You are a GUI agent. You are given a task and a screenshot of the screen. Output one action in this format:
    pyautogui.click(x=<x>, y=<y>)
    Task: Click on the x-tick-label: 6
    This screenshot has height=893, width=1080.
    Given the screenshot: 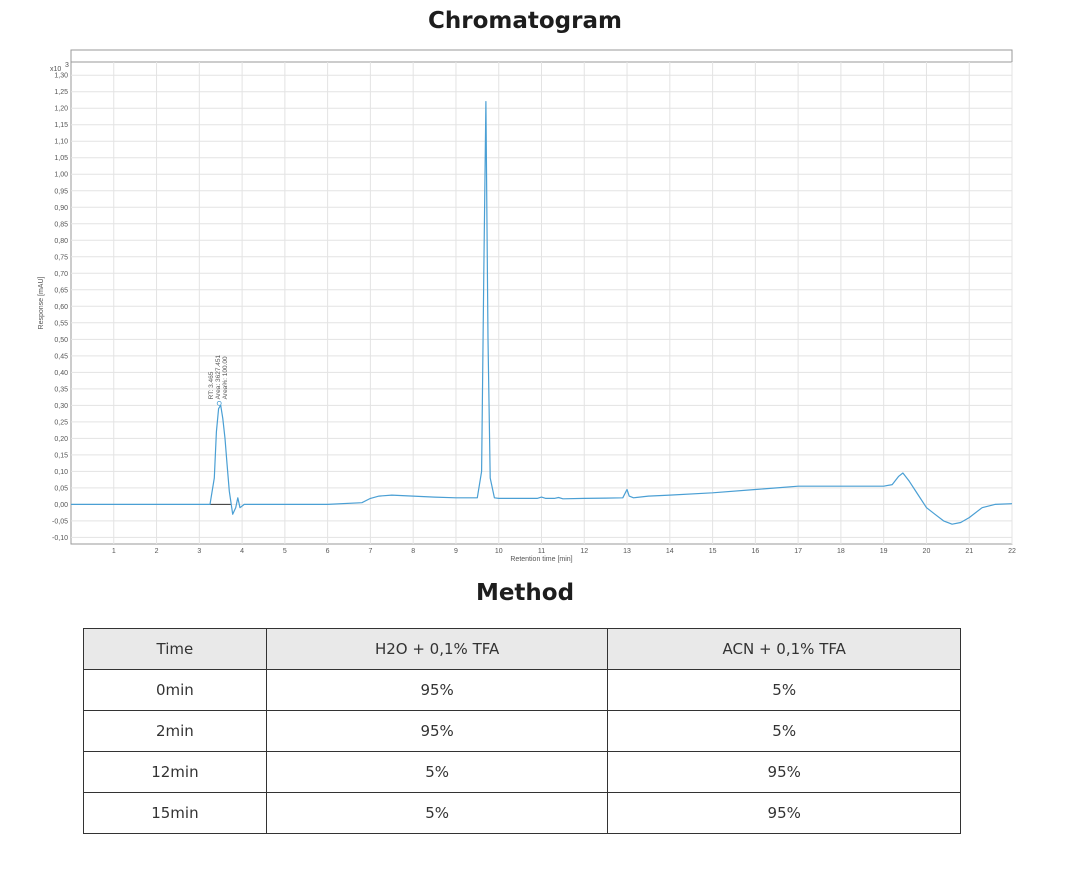 What is the action you would take?
    pyautogui.click(x=328, y=551)
    